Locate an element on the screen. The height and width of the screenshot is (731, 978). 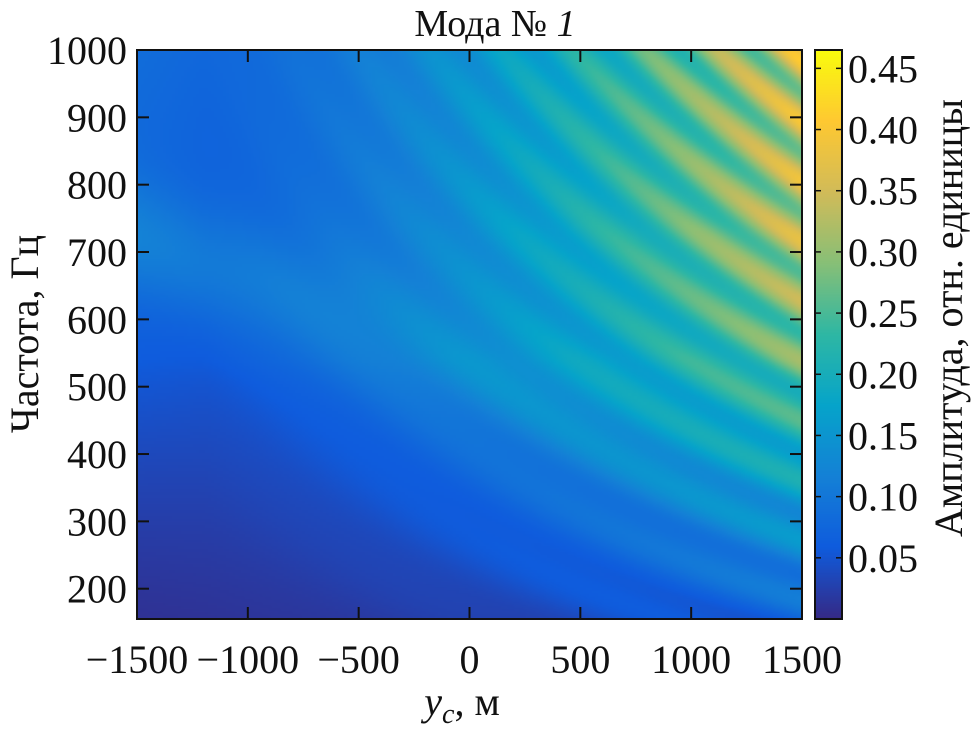
colorbar-frame is located at coordinates (828, 334).